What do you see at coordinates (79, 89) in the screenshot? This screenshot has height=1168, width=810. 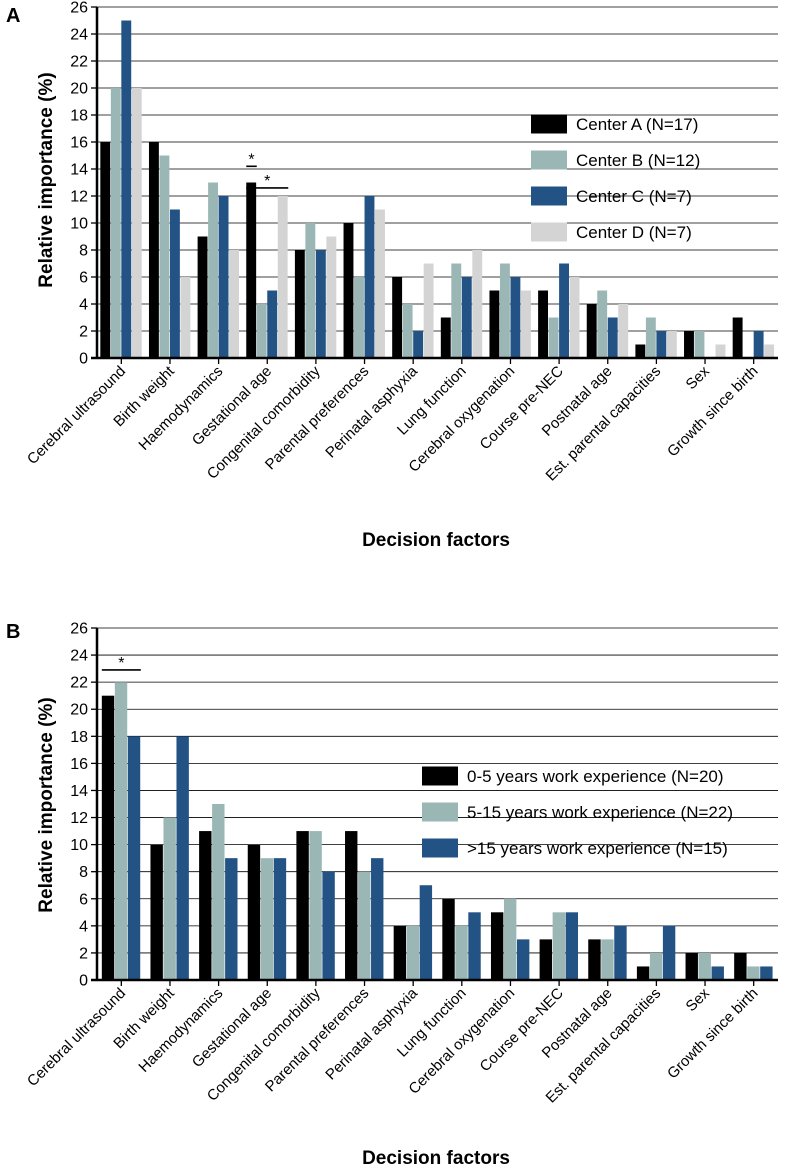 I see `panel-a-y-tick-label: 20` at bounding box center [79, 89].